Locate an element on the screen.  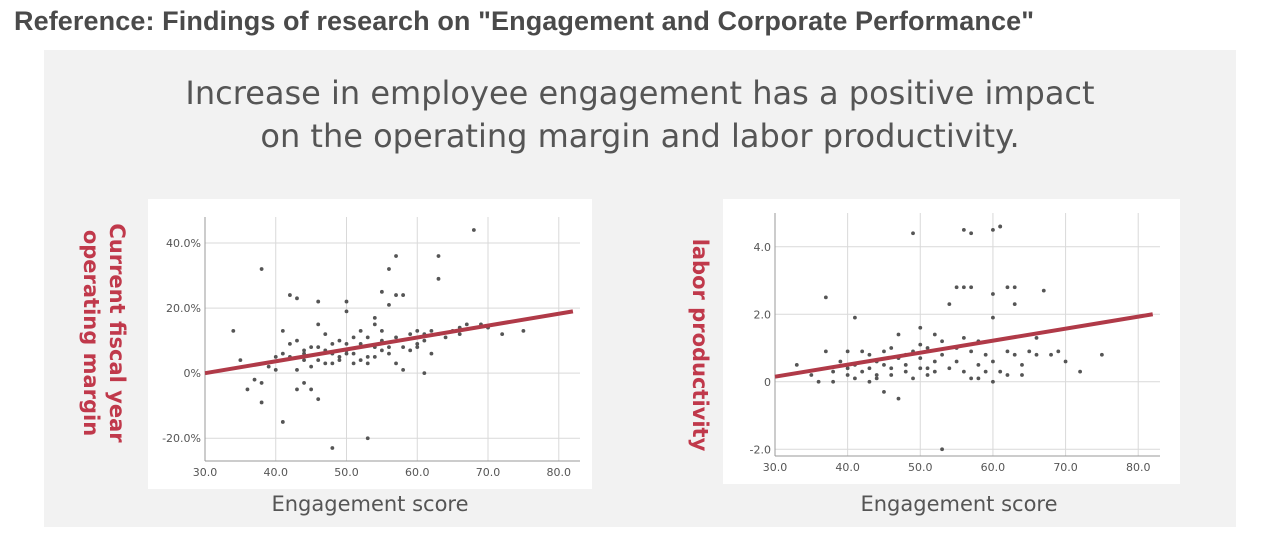
chart-2-x-tick-label: 30.0 is located at coordinates (775, 467).